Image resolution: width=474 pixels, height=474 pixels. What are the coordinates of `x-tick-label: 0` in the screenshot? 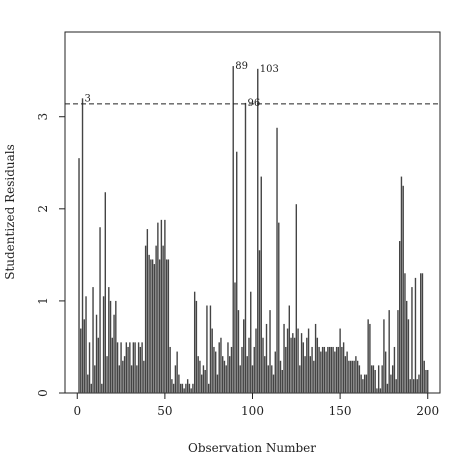 It's located at (77, 411).